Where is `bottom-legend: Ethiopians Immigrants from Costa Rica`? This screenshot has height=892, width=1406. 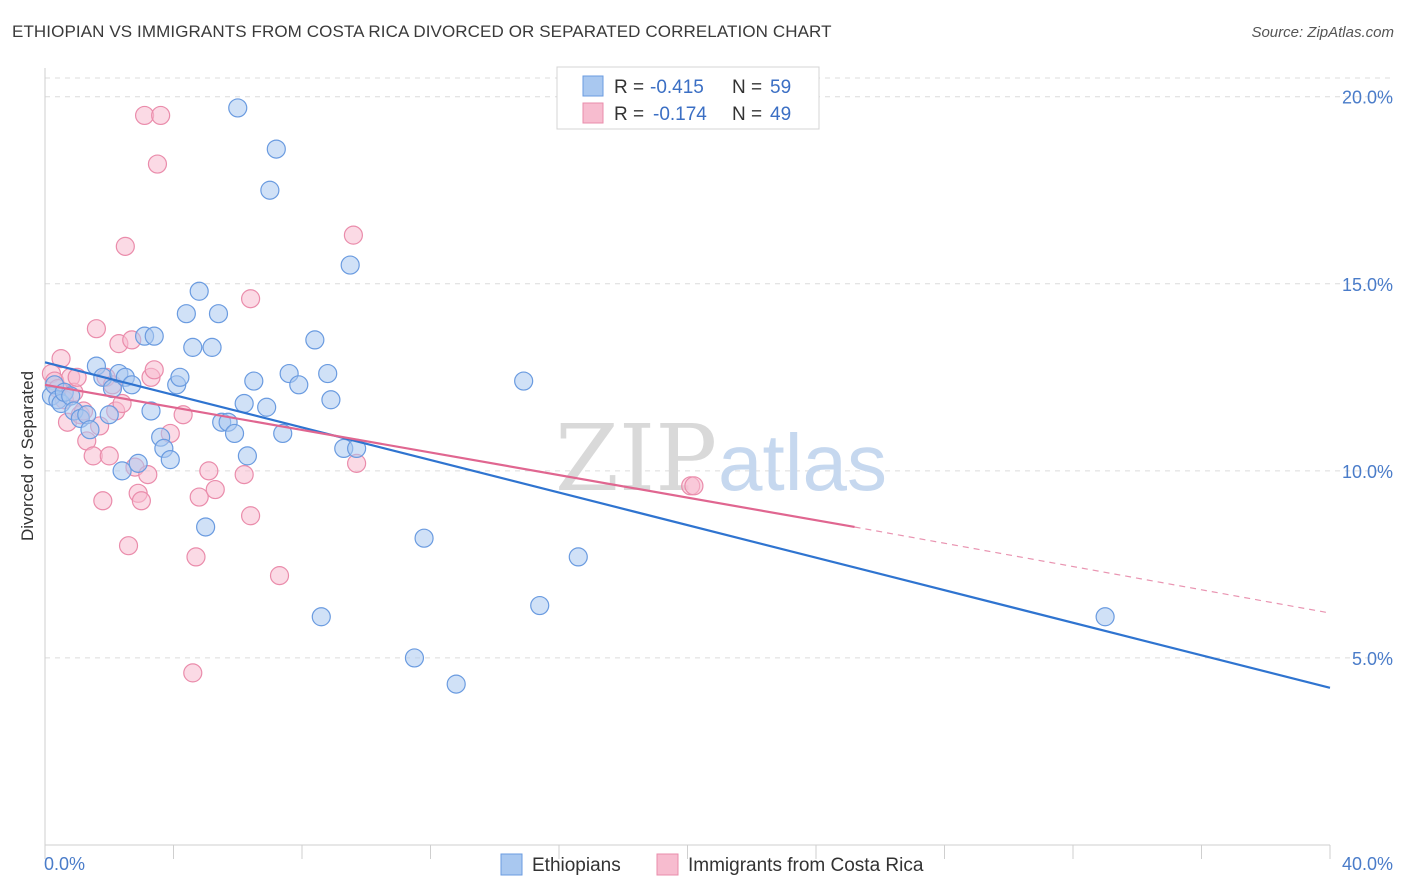
bottom-legend: Ethiopians Immigrants from Costa Rica is located at coordinates (712, 864).